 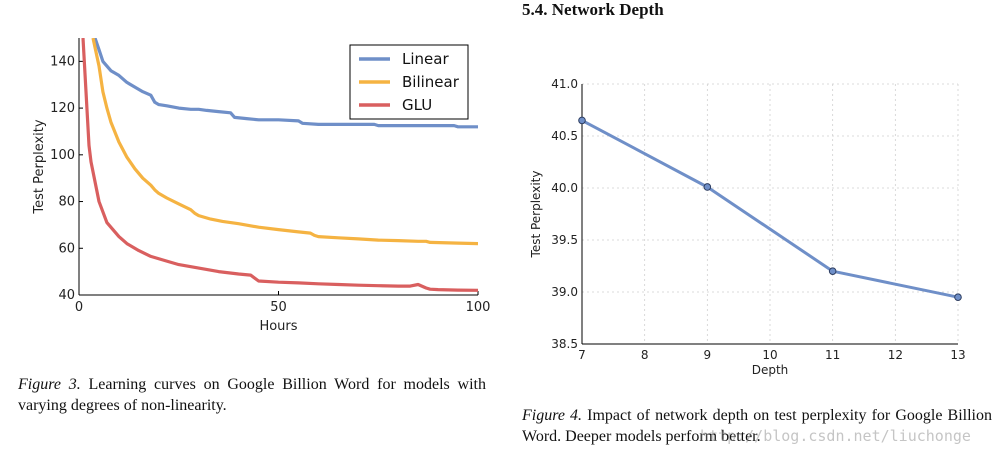 I want to click on y-tick-label: 140, so click(x=62, y=61).